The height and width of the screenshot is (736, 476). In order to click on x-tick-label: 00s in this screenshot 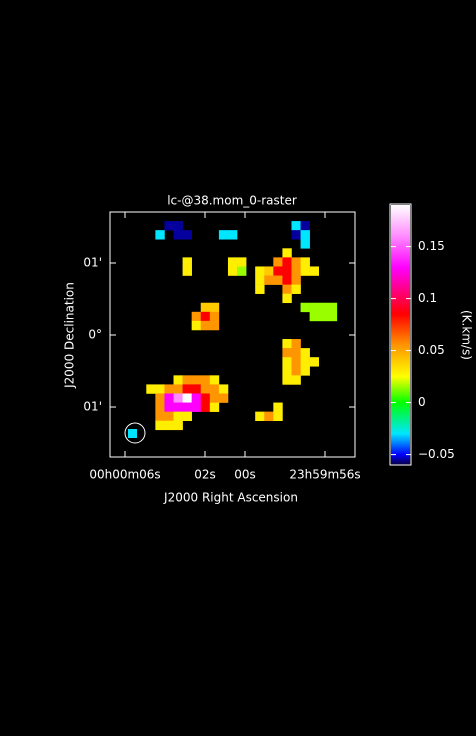, I will do `click(245, 475)`.